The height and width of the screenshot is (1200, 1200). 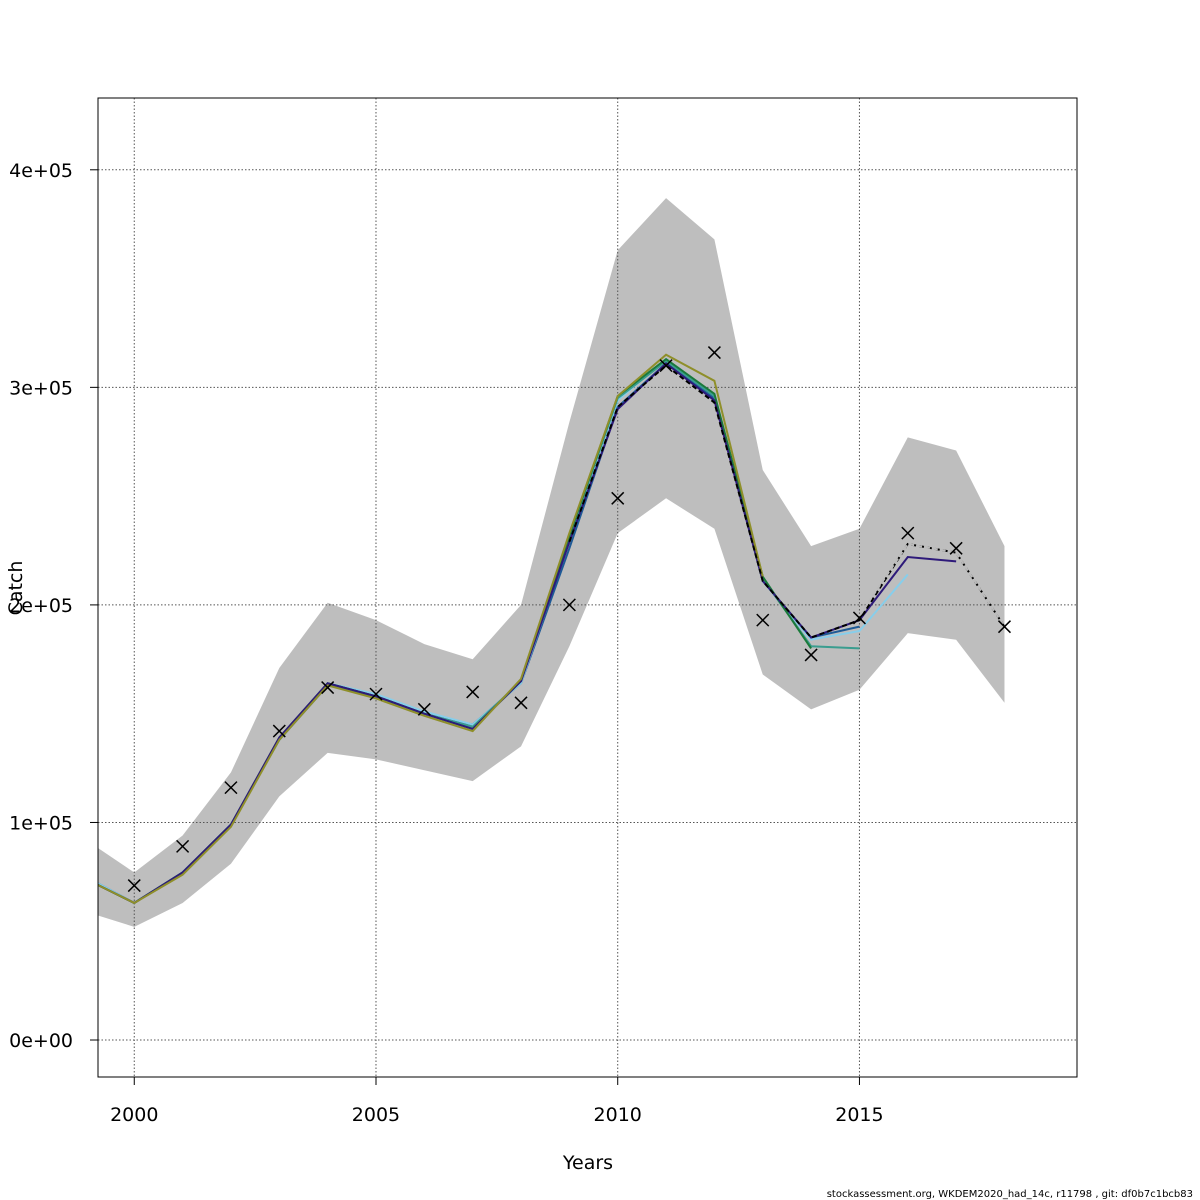 What do you see at coordinates (41, 388) in the screenshot?
I see `y-tick-label: 3e+05` at bounding box center [41, 388].